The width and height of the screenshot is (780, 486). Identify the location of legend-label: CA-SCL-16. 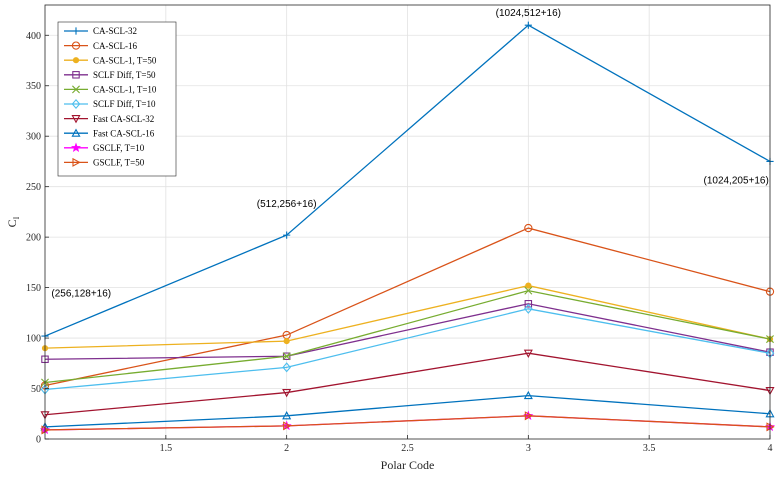
(115, 46).